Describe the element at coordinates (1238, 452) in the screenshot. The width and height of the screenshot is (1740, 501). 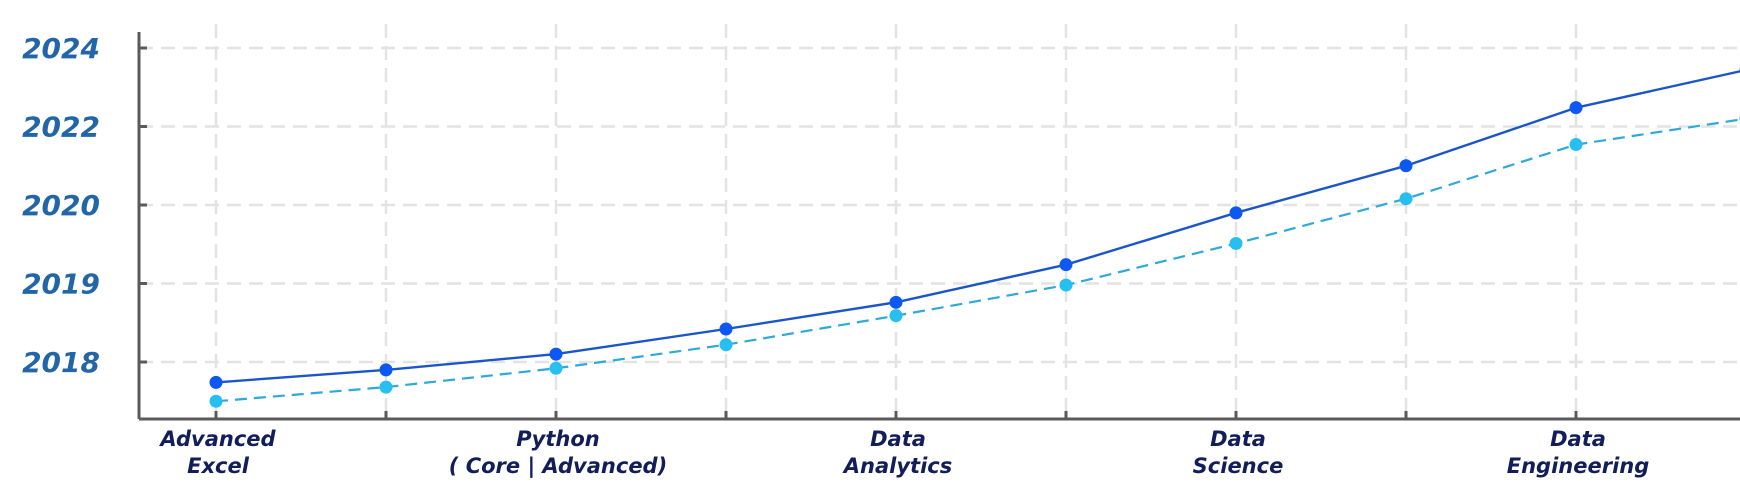
I see `x-tick-label: Data Science` at that location.